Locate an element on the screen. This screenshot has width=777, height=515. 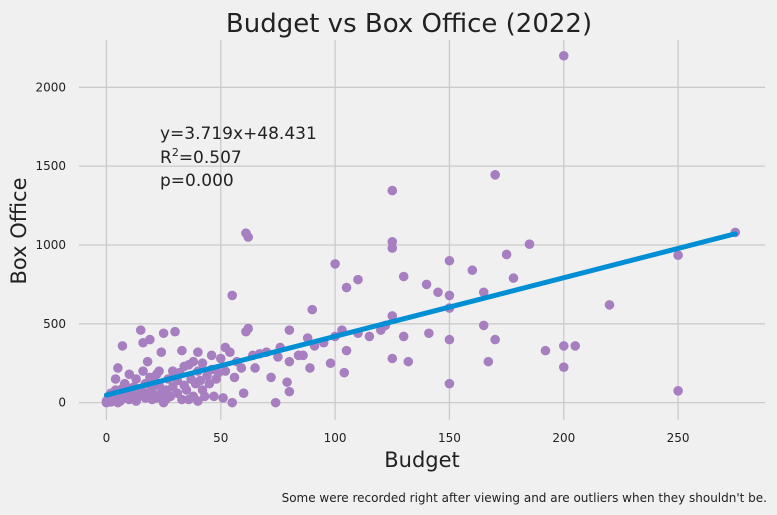
x-tick-label: 50 is located at coordinates (220, 438).